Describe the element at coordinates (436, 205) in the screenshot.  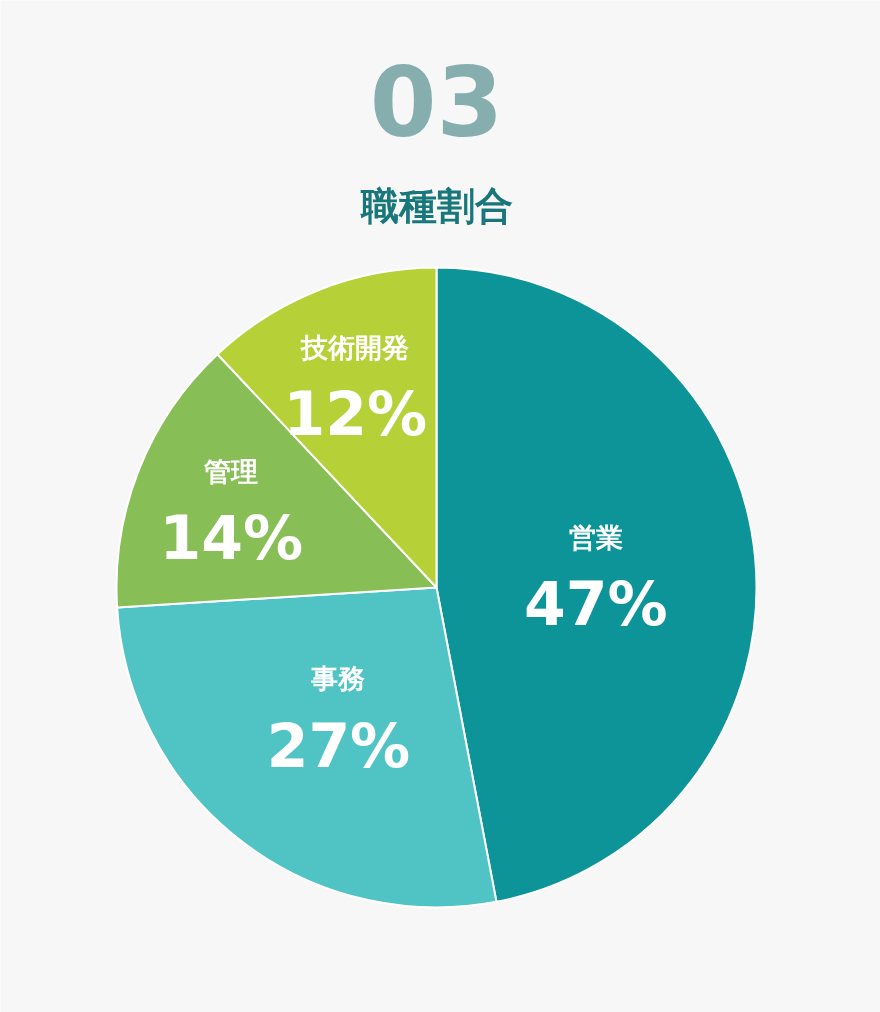
I see `chart-title: 職種割合` at that location.